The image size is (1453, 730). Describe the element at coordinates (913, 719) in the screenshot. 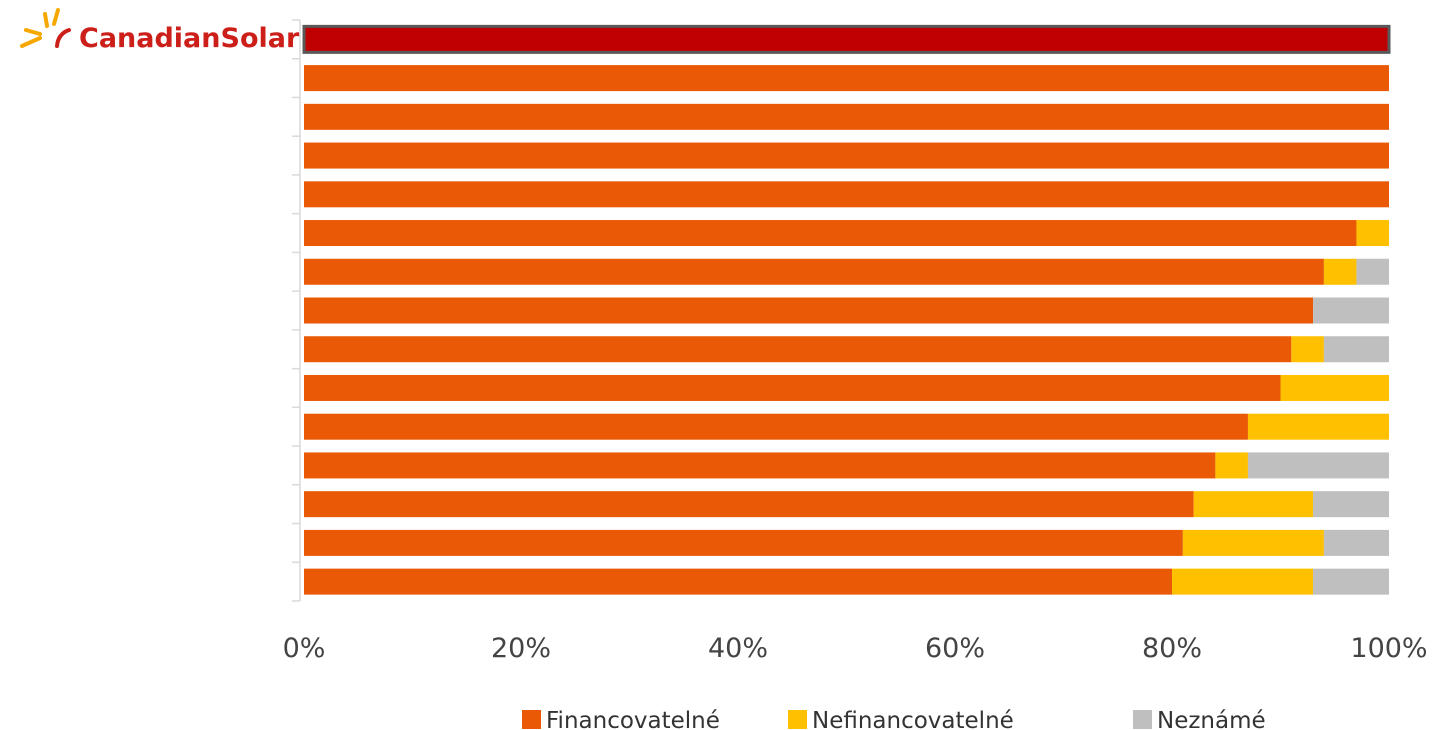

I see `legend-label-2: Nefinancovatelné` at that location.